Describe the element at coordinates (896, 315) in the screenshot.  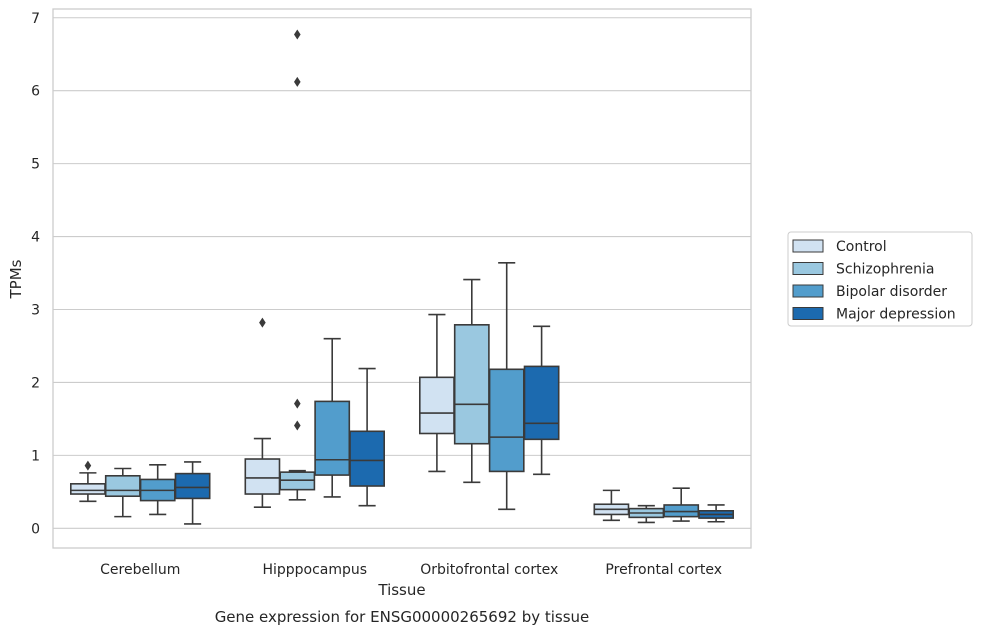
I see `legend-label: Major depression` at that location.